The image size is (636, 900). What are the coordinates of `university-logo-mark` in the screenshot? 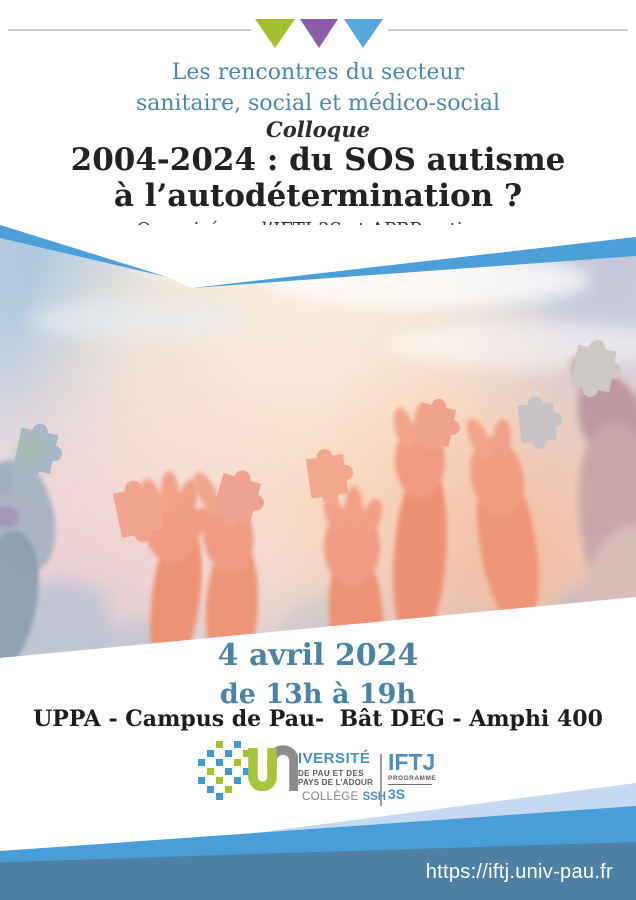 It's located at (248, 770).